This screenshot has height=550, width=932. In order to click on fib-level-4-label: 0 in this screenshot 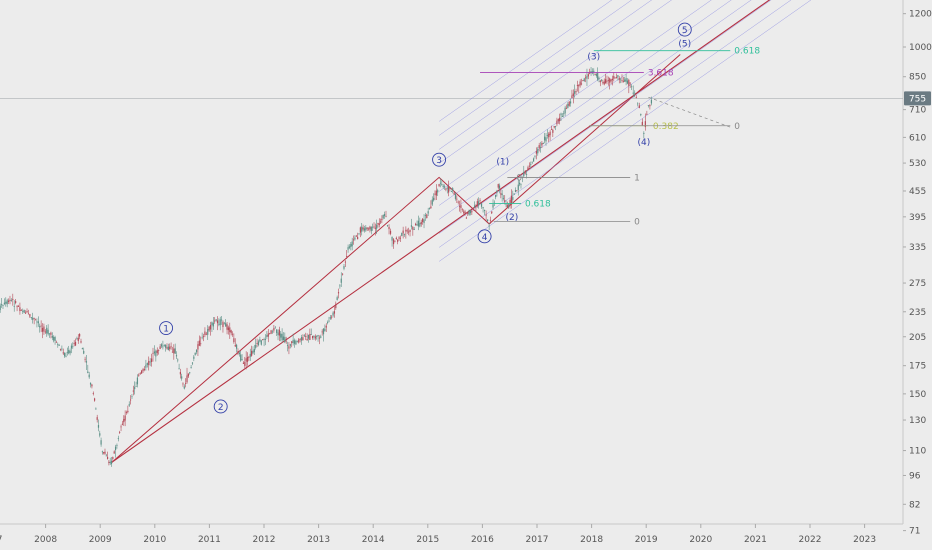, I will do `click(519, 178)`.